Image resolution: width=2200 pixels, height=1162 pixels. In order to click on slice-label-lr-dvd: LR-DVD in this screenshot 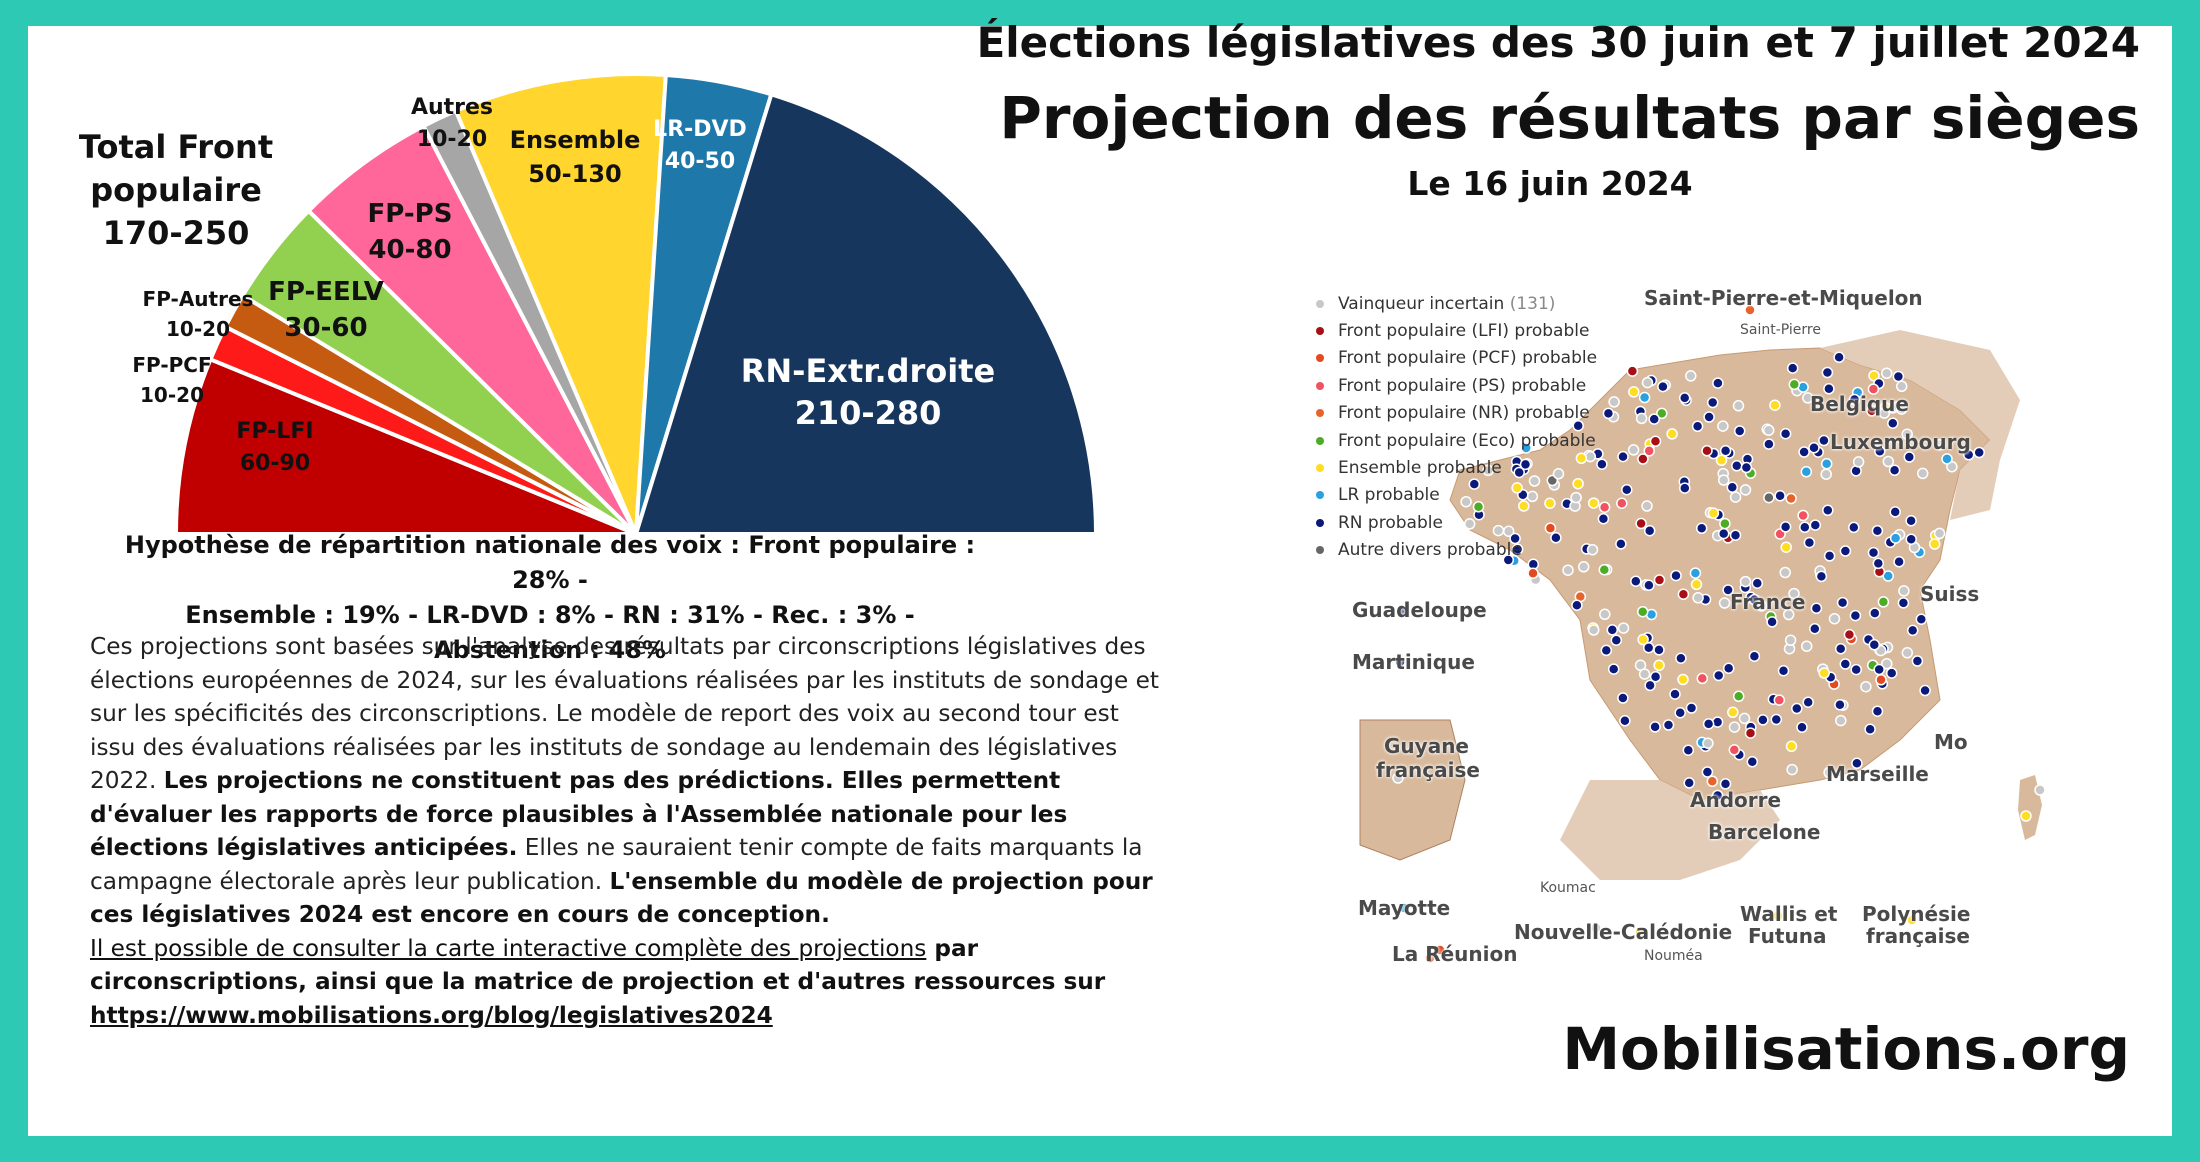, I will do `click(700, 129)`.